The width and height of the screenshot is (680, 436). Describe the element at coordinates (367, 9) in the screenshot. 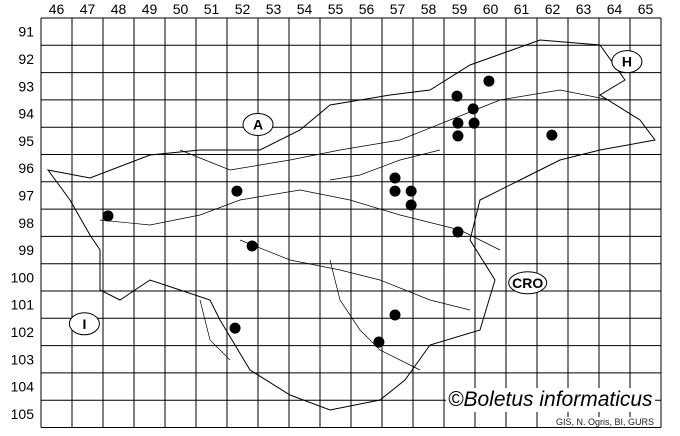

I see `column-label: 56` at that location.